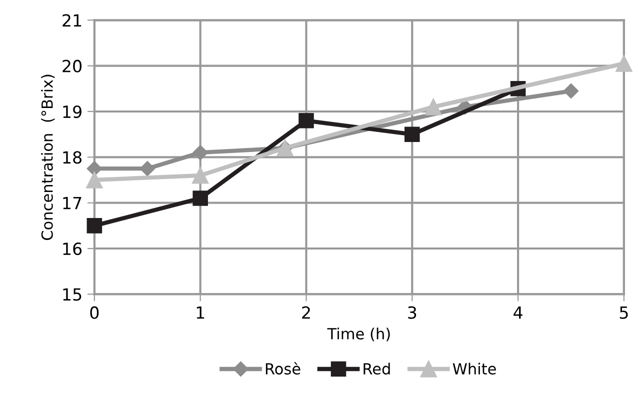  What do you see at coordinates (200, 312) in the screenshot?
I see `x-tick-label: 1` at bounding box center [200, 312].